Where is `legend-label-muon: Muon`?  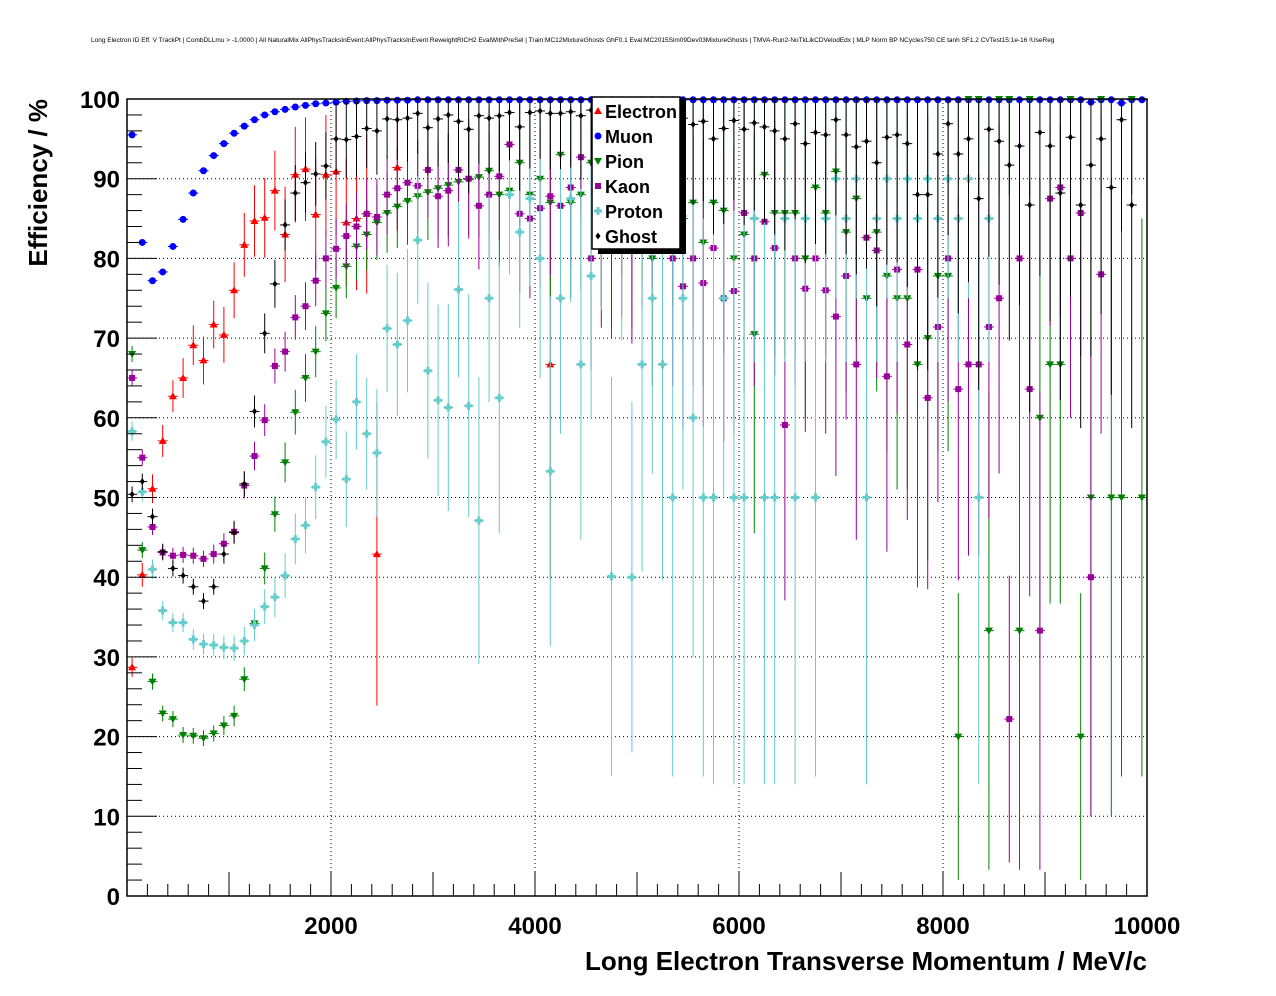 legend-label-muon: Muon is located at coordinates (629, 137).